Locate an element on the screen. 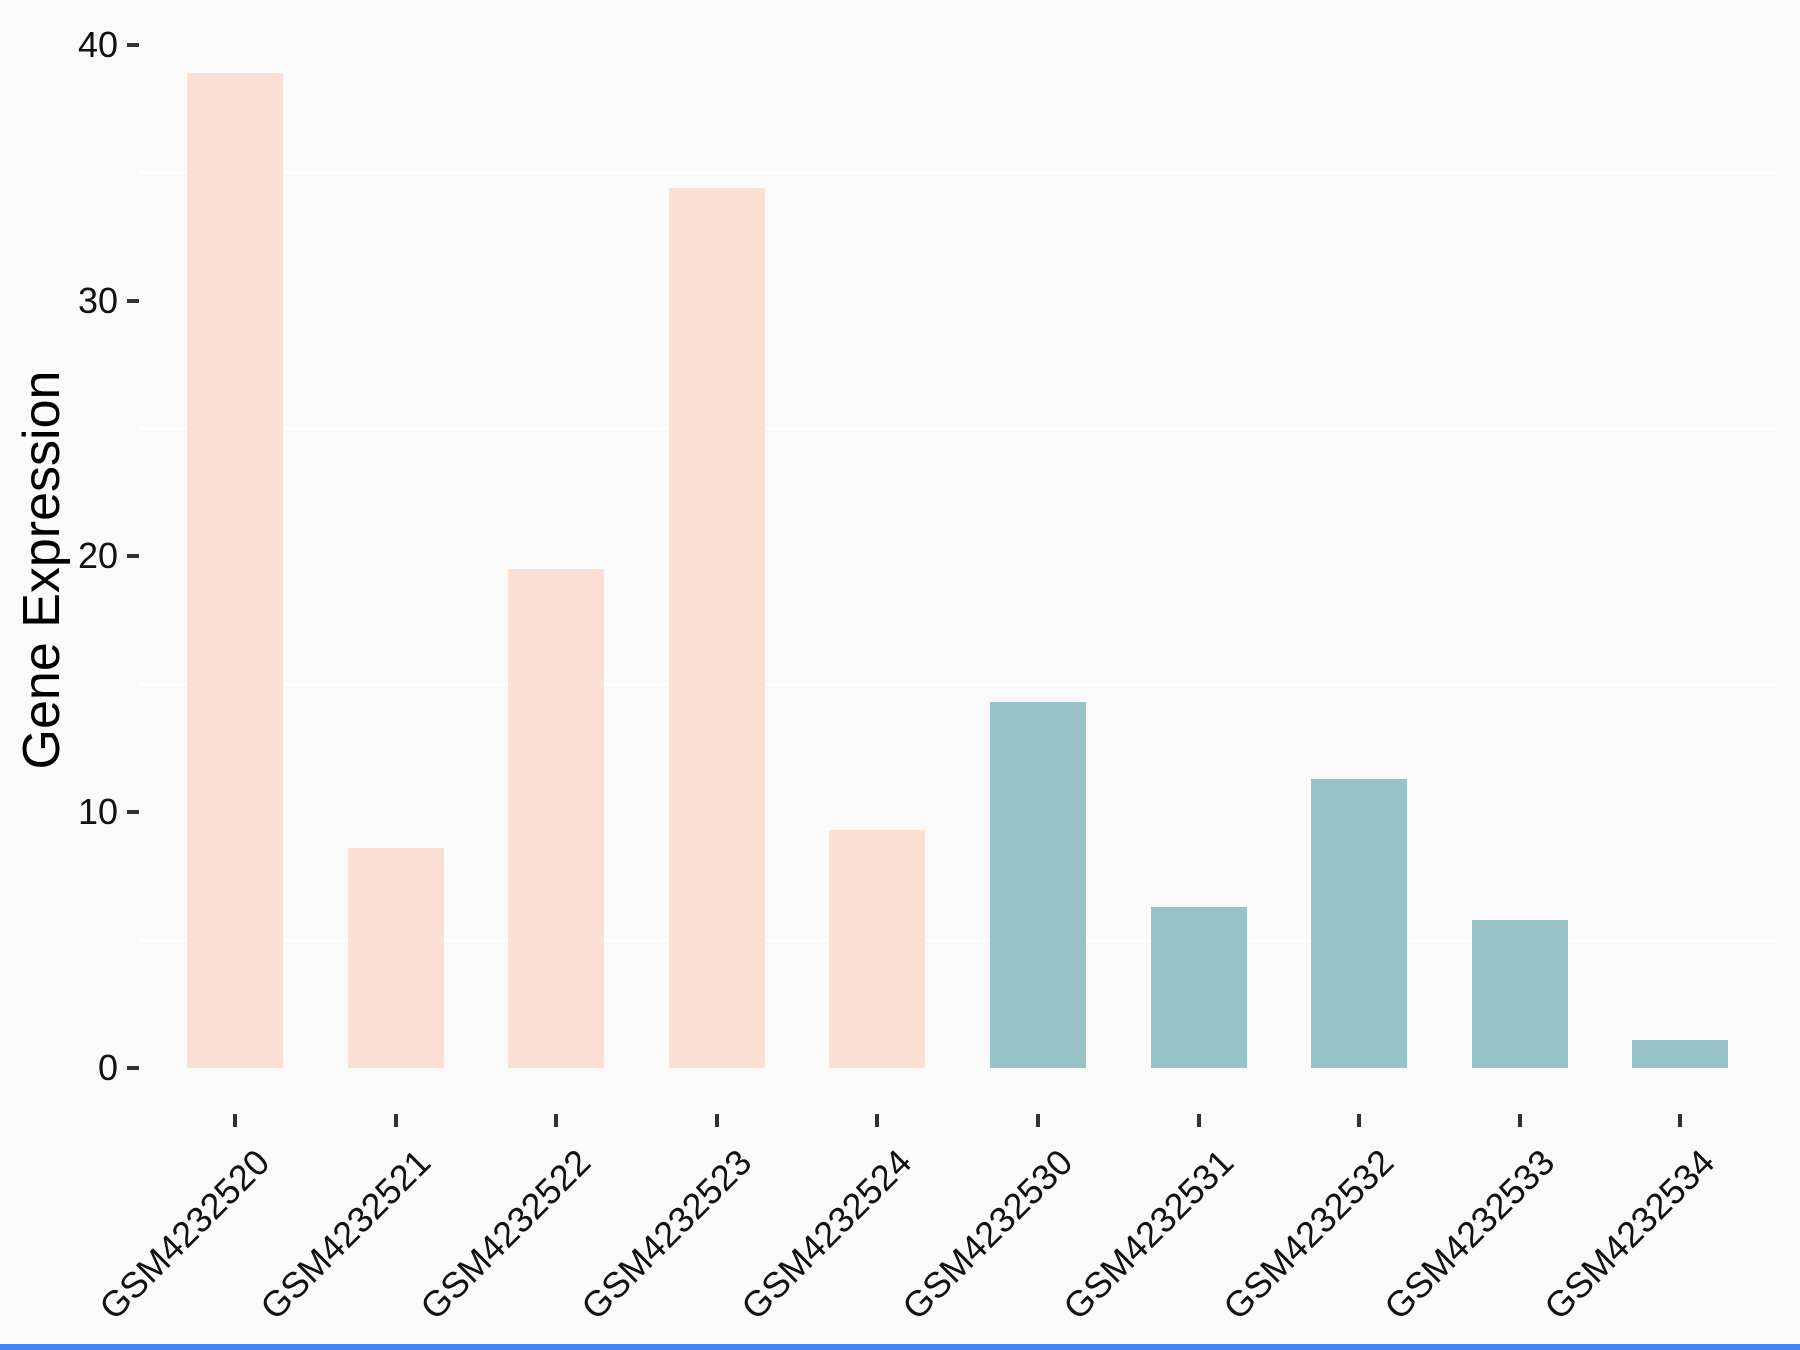 The image size is (1800, 1350). x-tick-label: GSM4232530 is located at coordinates (987, 1234).